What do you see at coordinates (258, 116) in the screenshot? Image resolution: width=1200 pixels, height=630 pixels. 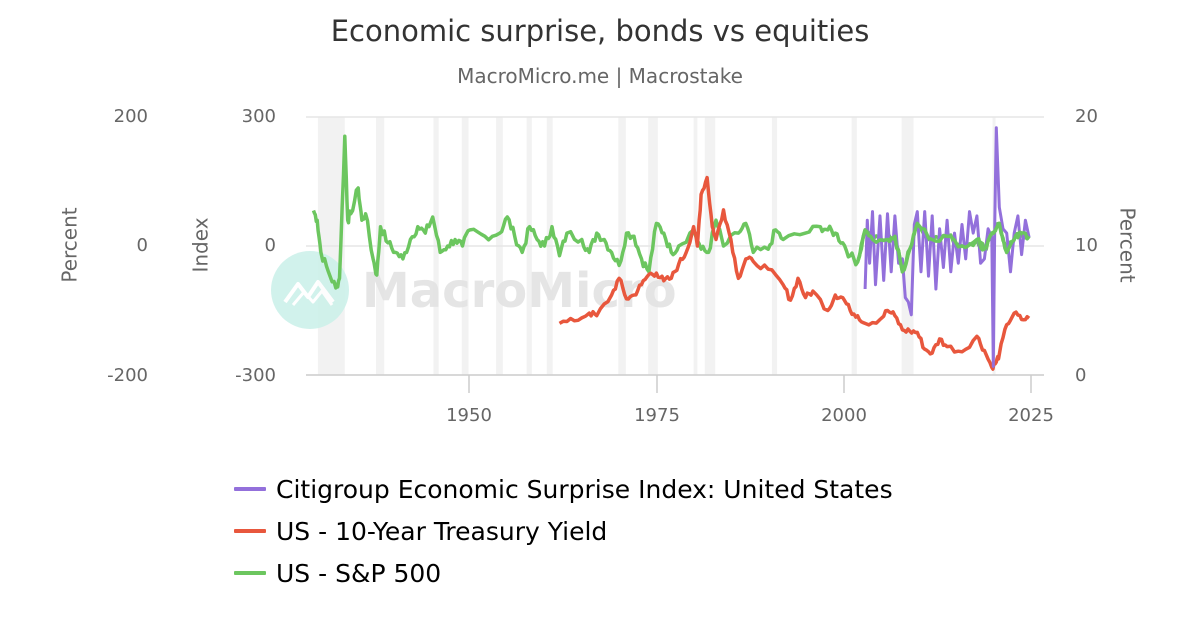 I see `left-inner-tick-top: 300` at bounding box center [258, 116].